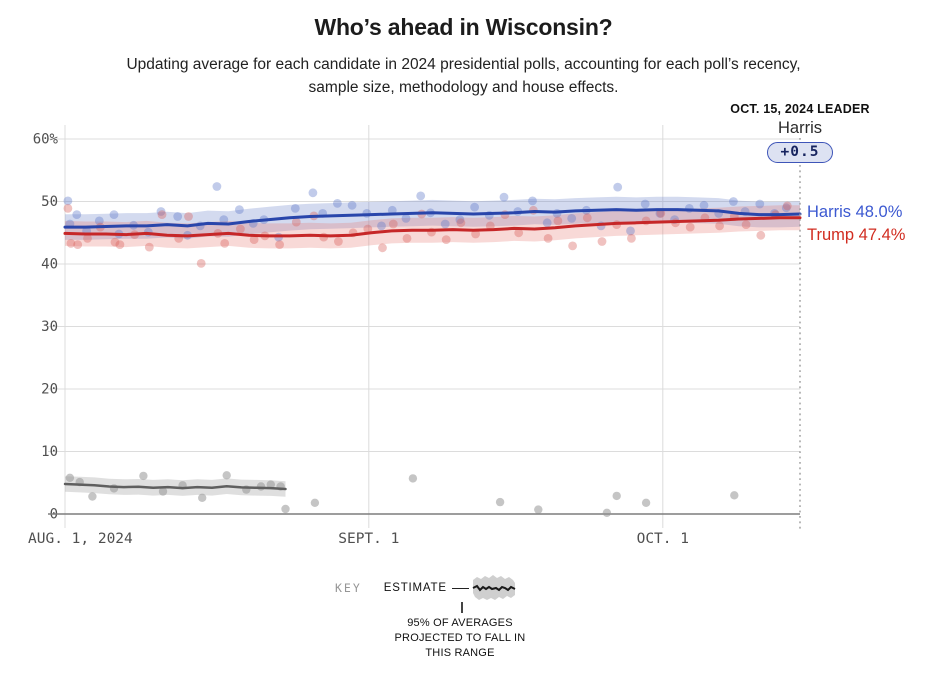 The image size is (927, 673). I want to click on key-estimate-label: ESTIMATE, so click(415, 588).